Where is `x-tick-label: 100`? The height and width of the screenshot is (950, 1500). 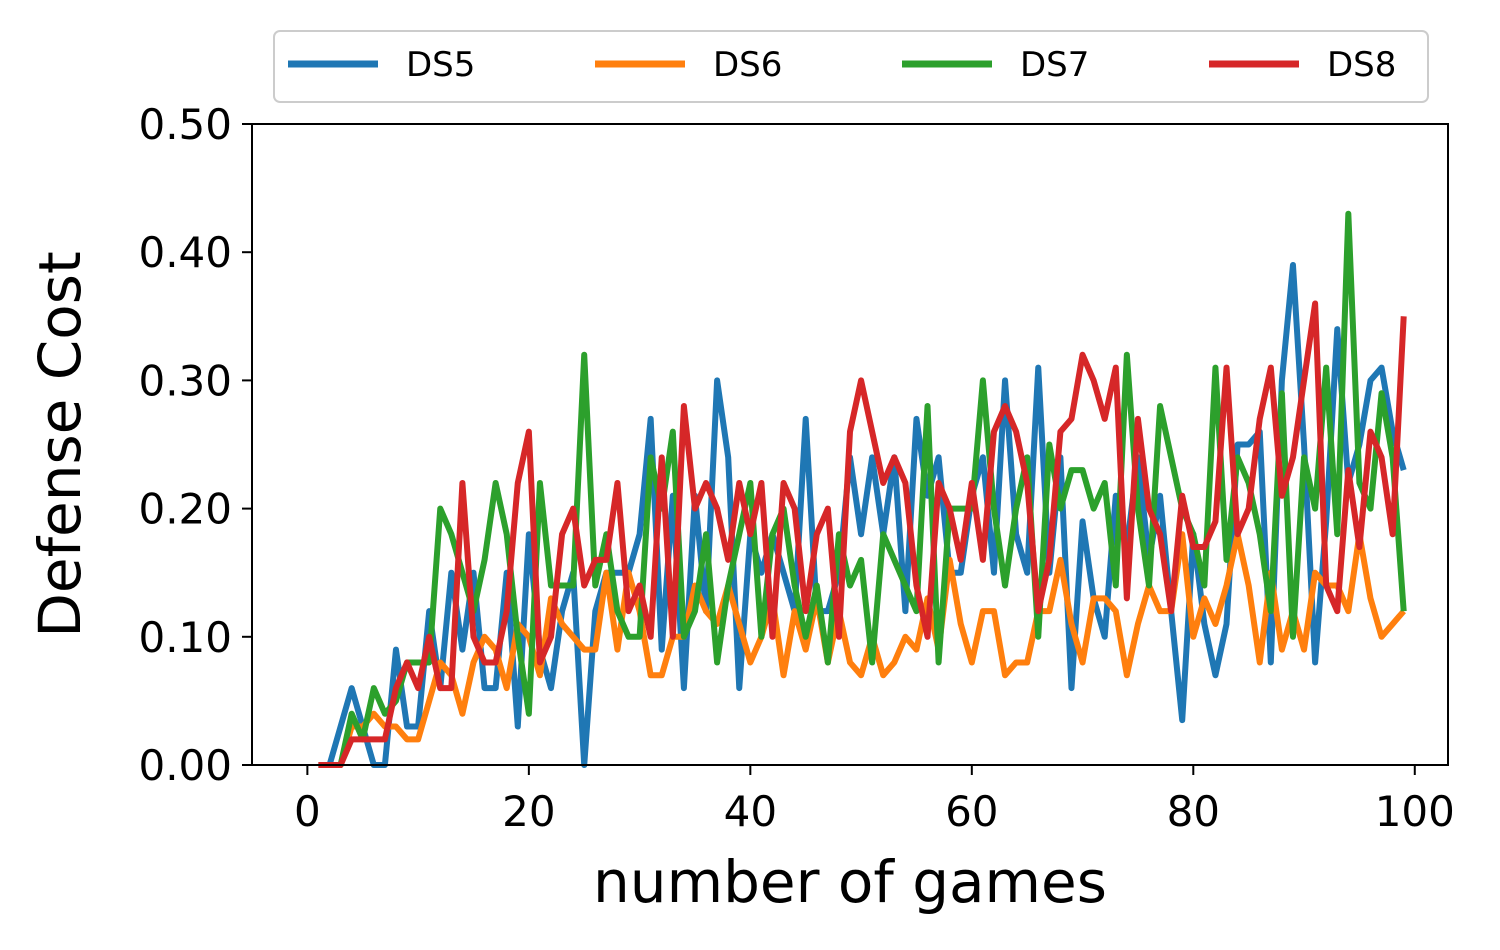 x-tick-label: 100 is located at coordinates (1415, 811).